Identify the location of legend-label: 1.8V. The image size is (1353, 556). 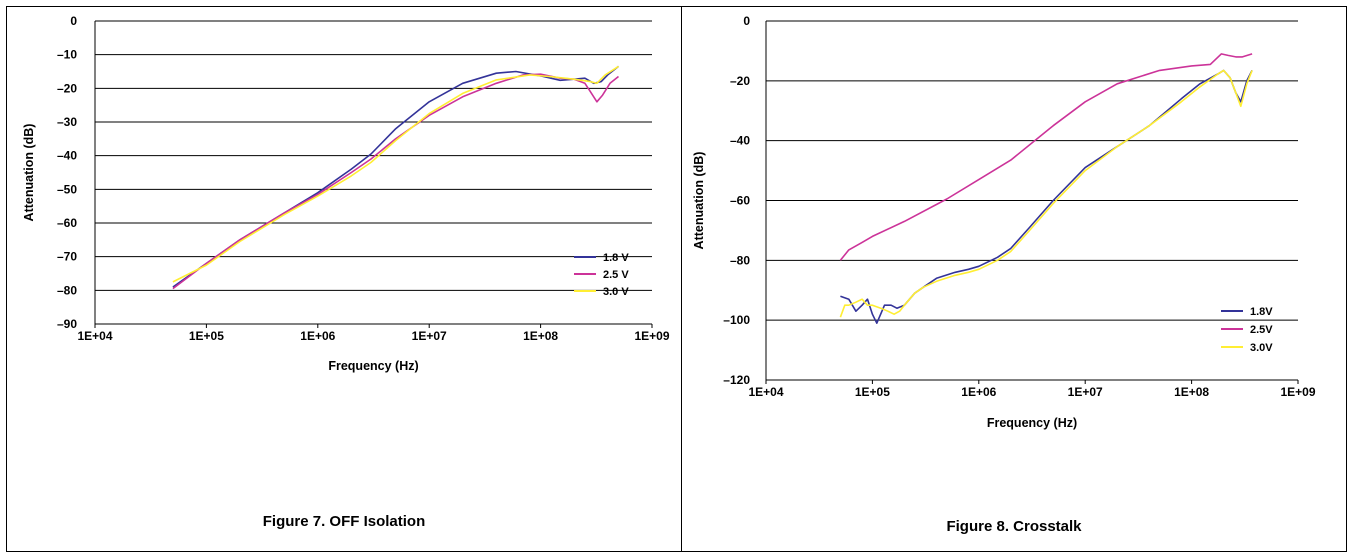
(1261, 312).